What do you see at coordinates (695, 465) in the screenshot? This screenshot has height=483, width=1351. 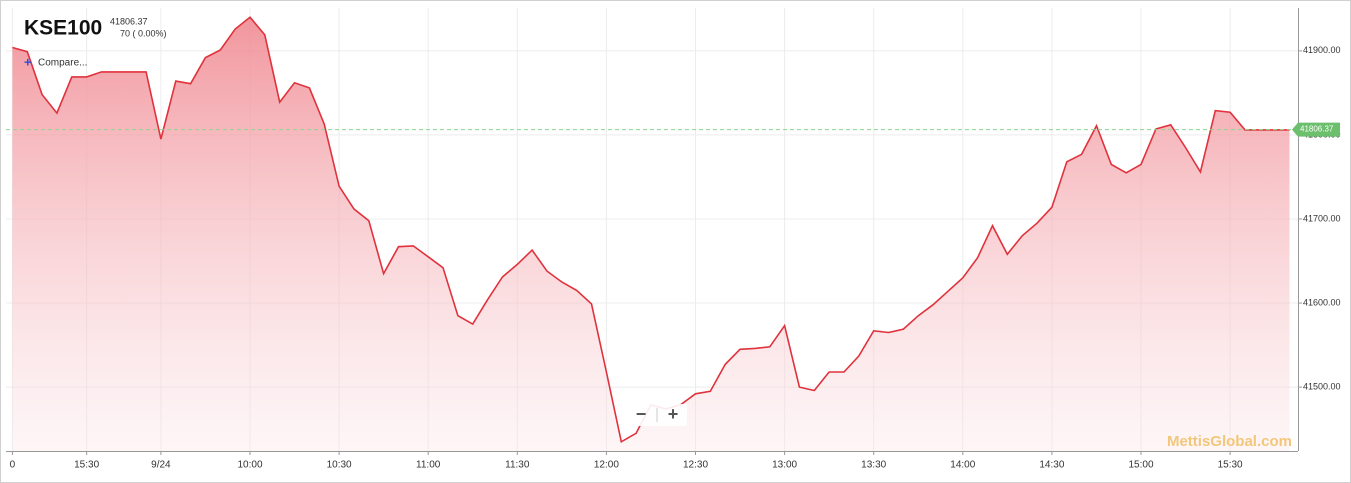 I see `x-tick-label: 12:30` at bounding box center [695, 465].